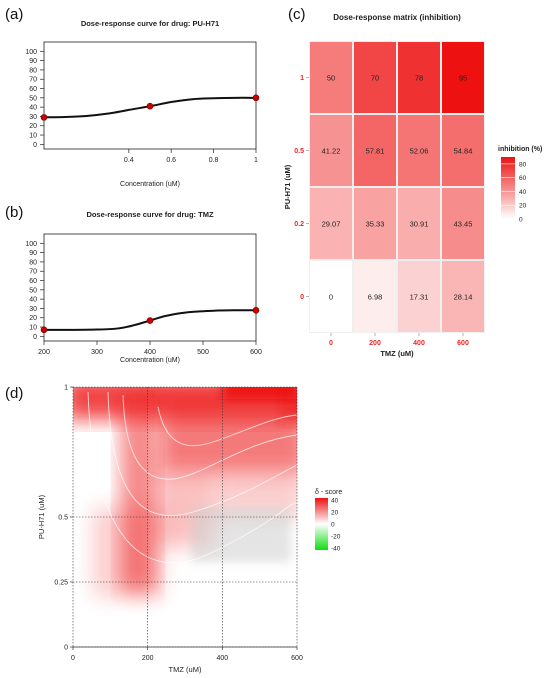 Image resolution: width=550 pixels, height=678 pixels. Describe the element at coordinates (150, 214) in the screenshot. I see `chart-title: Dose-response curve for drug: TMZ` at that location.